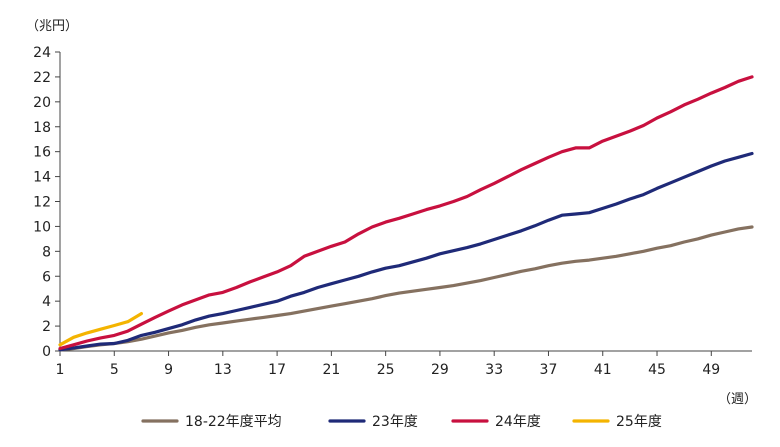 This screenshot has height=447, width=780. Describe the element at coordinates (277, 370) in the screenshot. I see `x-tick-label: 17` at that location.